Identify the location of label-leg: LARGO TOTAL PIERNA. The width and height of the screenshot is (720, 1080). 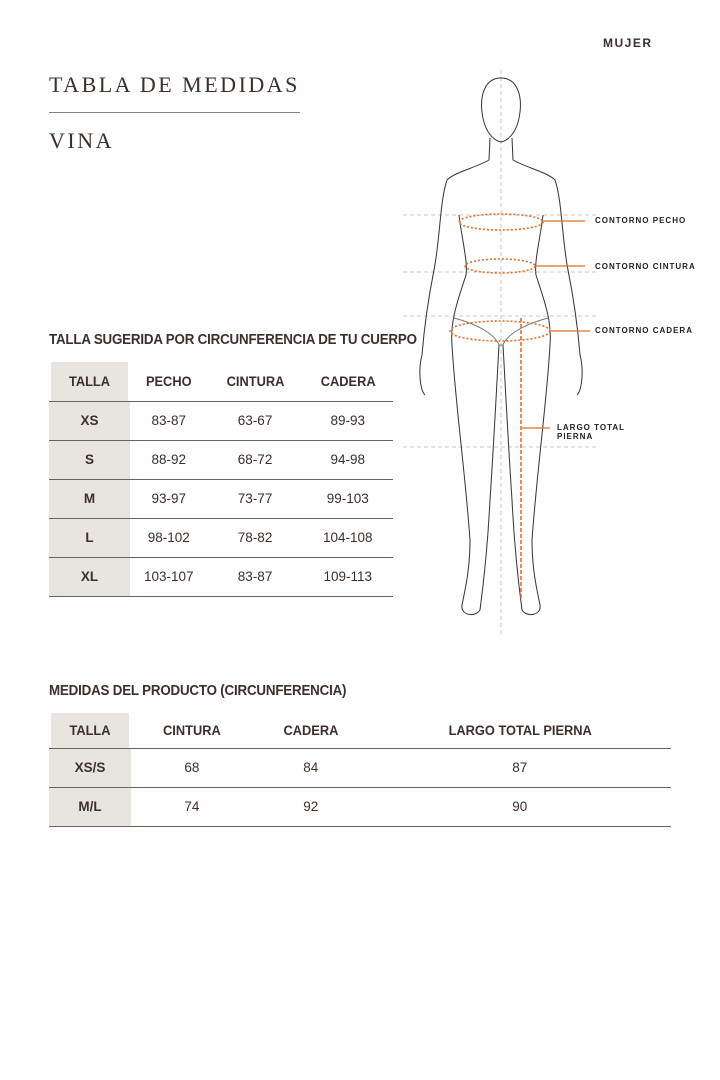
(591, 432).